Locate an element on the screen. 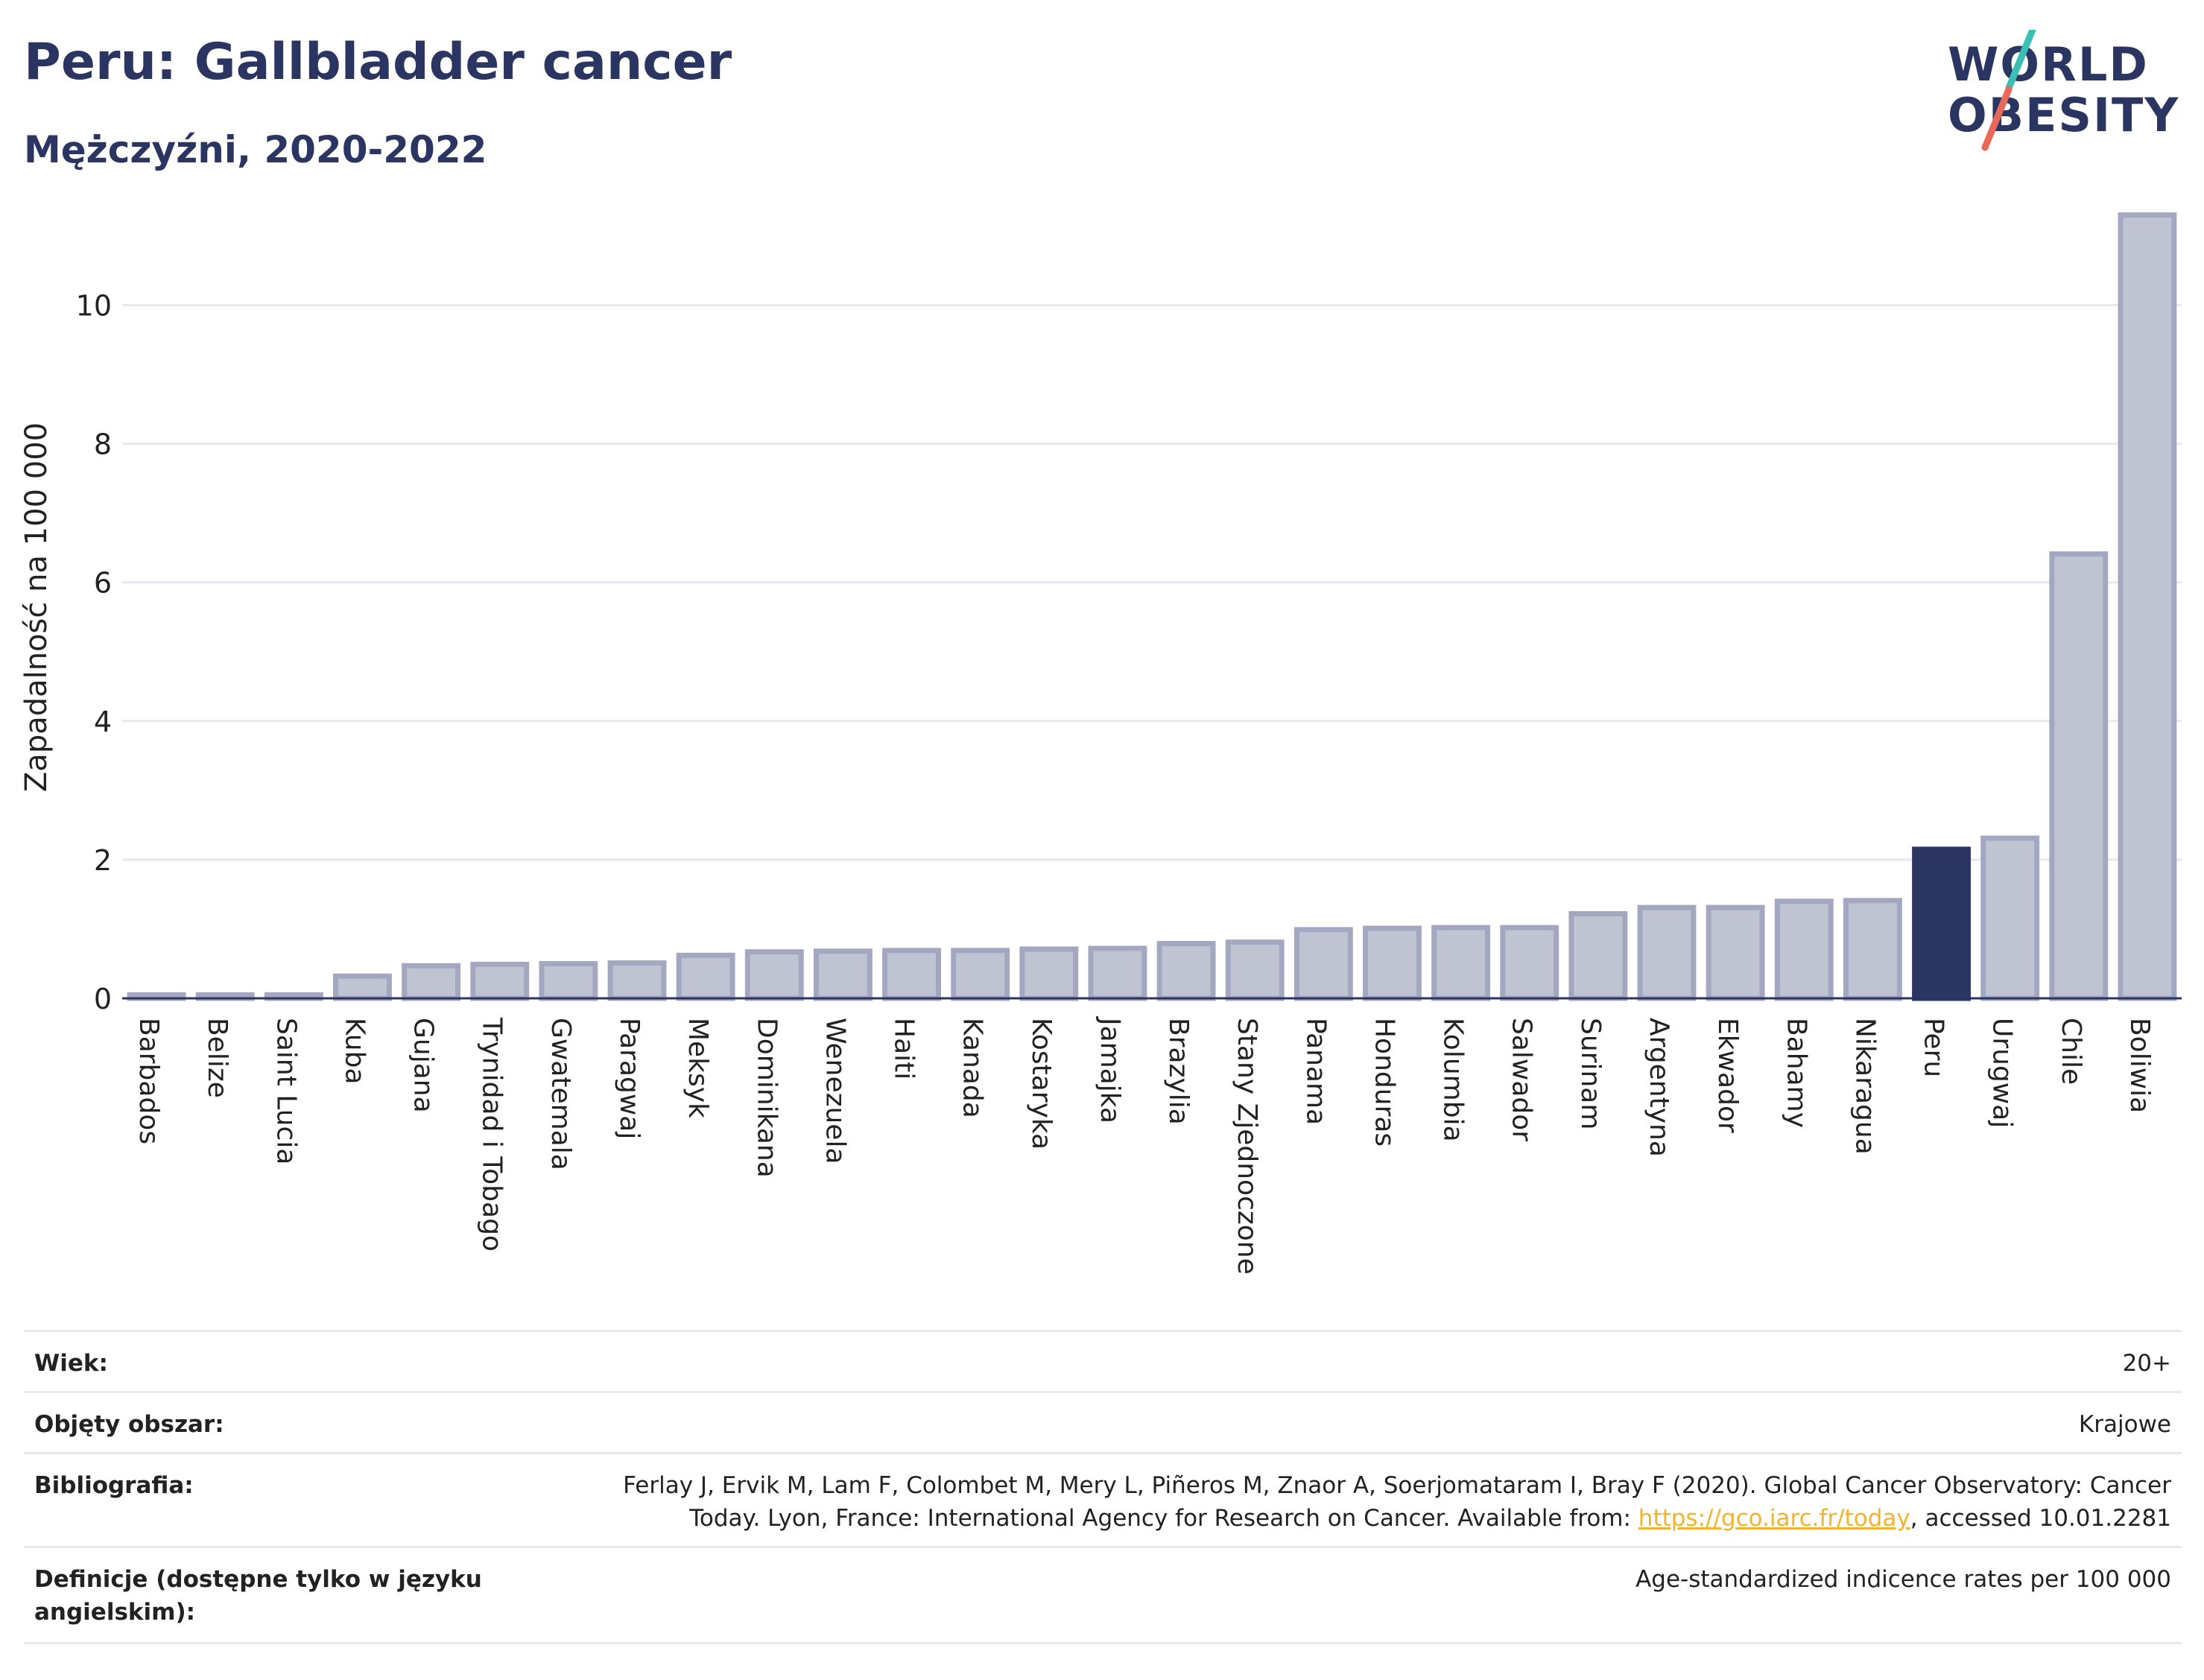 The width and height of the screenshot is (2204, 1680). chart-subtitle: Mężczyźni, 2020-2022 is located at coordinates (255, 149).